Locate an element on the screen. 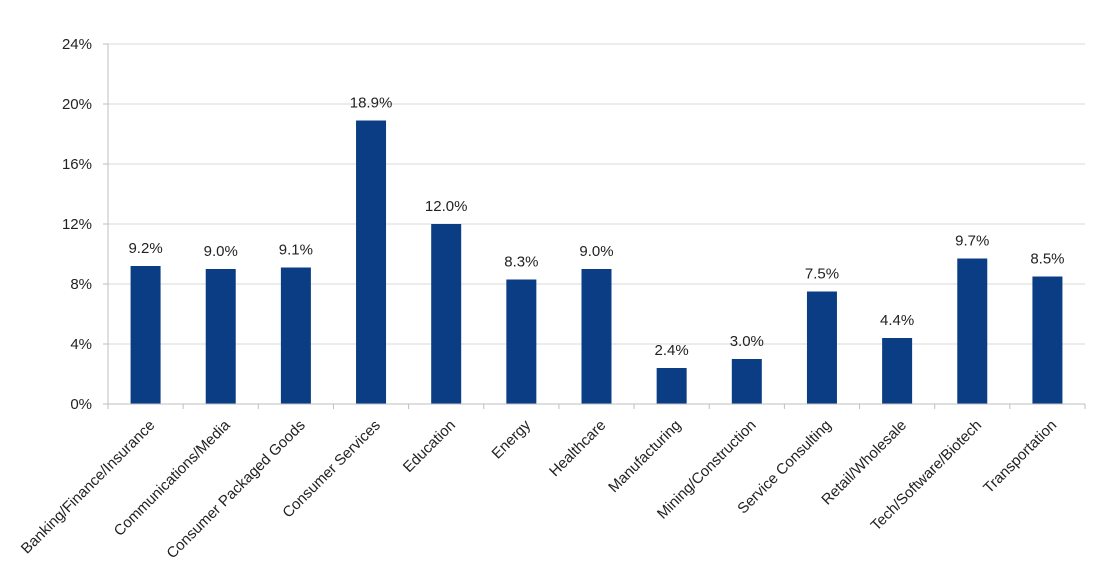 This screenshot has width=1107, height=570. bar-value-label: 8.5% is located at coordinates (1047, 259).